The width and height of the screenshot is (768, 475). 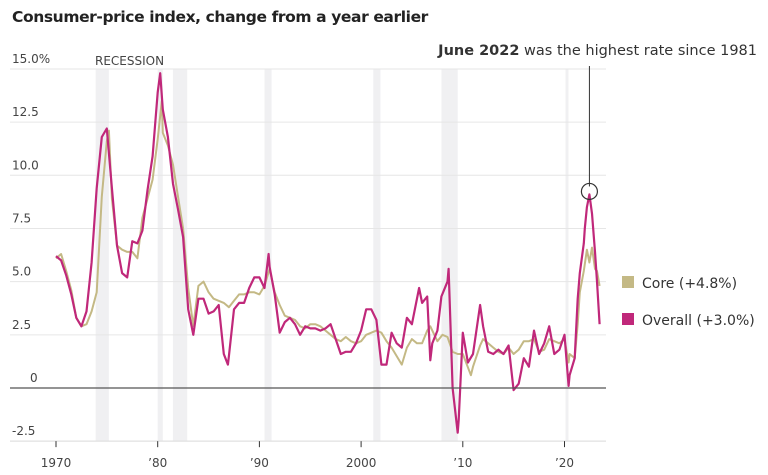 I want to click on y-tick-label: 2.5, so click(x=21, y=325).